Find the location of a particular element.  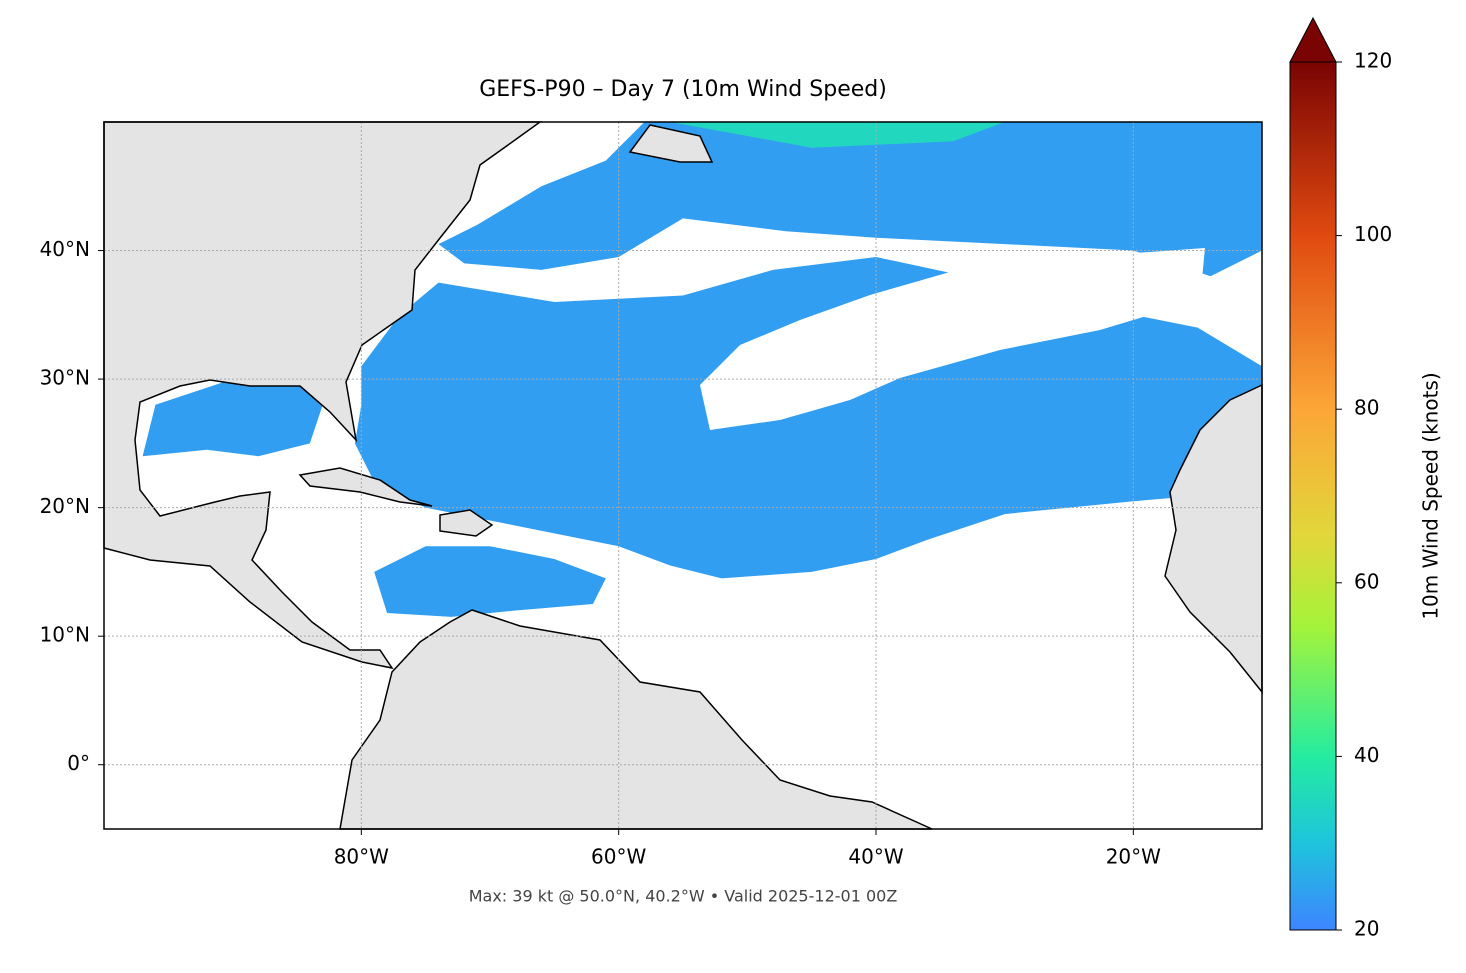

no-data-areas is located at coordinates (952, 339).